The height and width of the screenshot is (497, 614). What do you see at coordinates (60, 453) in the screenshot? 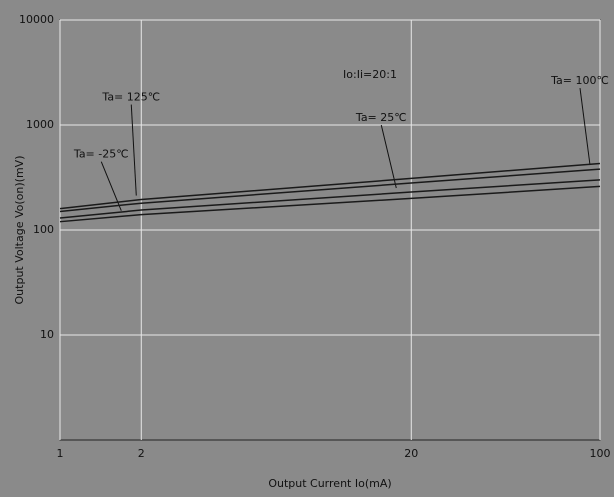
I see `x-tick-label: 1` at bounding box center [60, 453].